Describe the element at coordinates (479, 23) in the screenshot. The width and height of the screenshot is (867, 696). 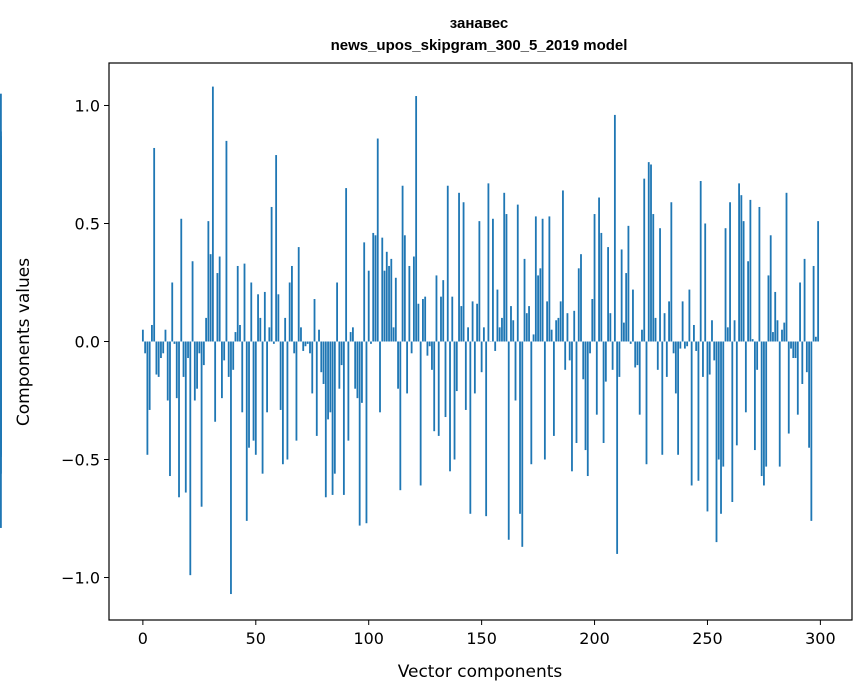
I see `chart-title: занавес` at that location.